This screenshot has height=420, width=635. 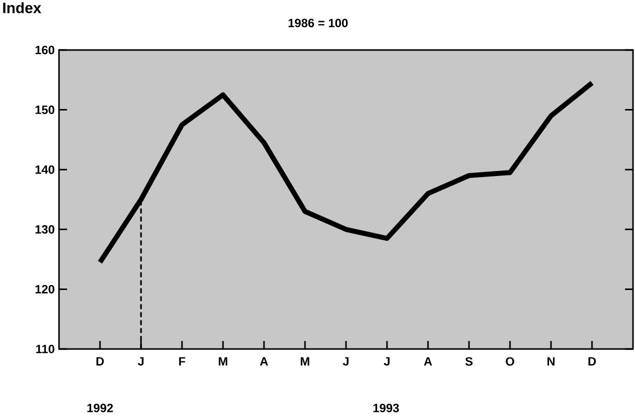 I want to click on x-tick-label: N, so click(x=551, y=361).